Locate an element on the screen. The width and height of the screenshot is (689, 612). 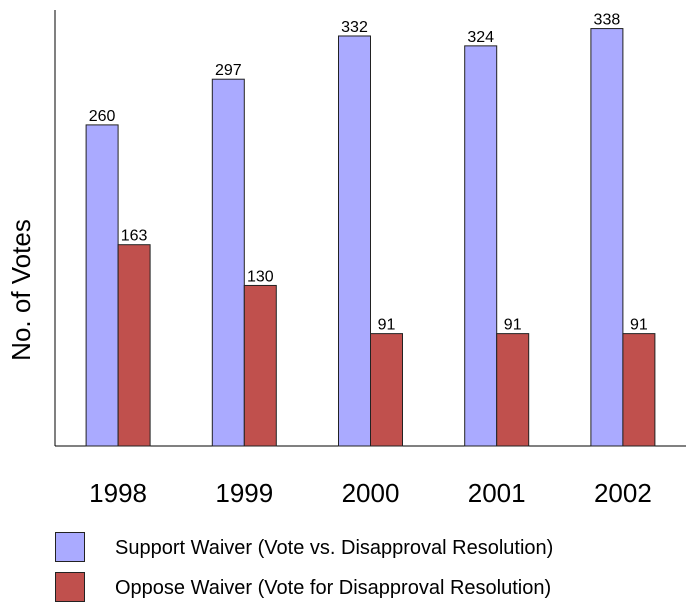
bar-support-1998 is located at coordinates (102, 285).